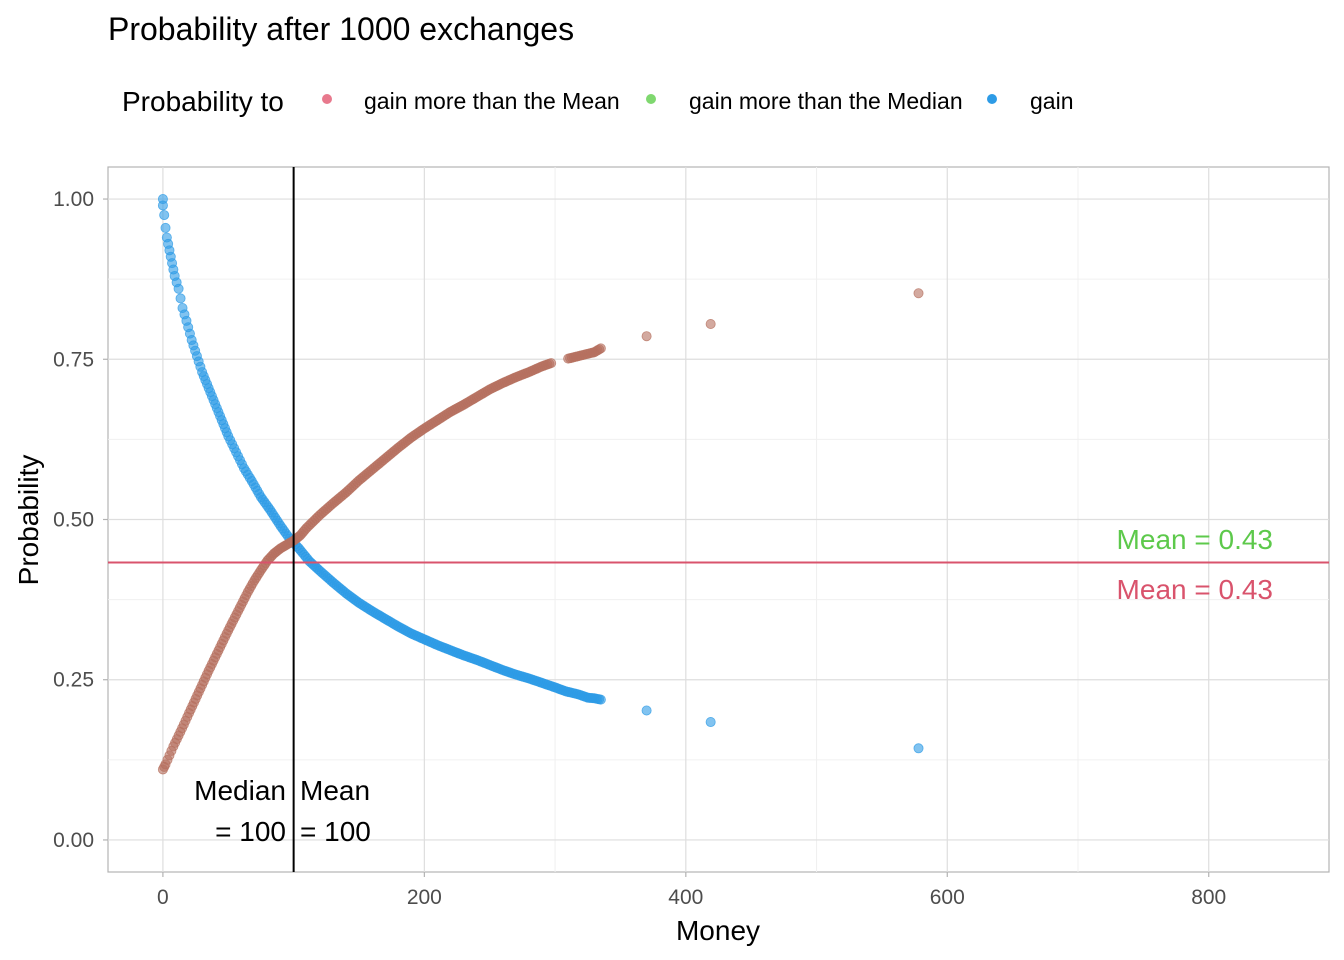 This screenshot has height=960, width=1344. What do you see at coordinates (73, 520) in the screenshot?
I see `y-tick-label: 0.50` at bounding box center [73, 520].